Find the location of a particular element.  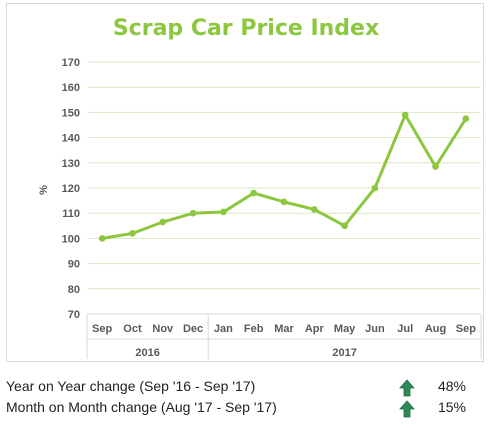

summary-value: 15% is located at coordinates (451, 407).